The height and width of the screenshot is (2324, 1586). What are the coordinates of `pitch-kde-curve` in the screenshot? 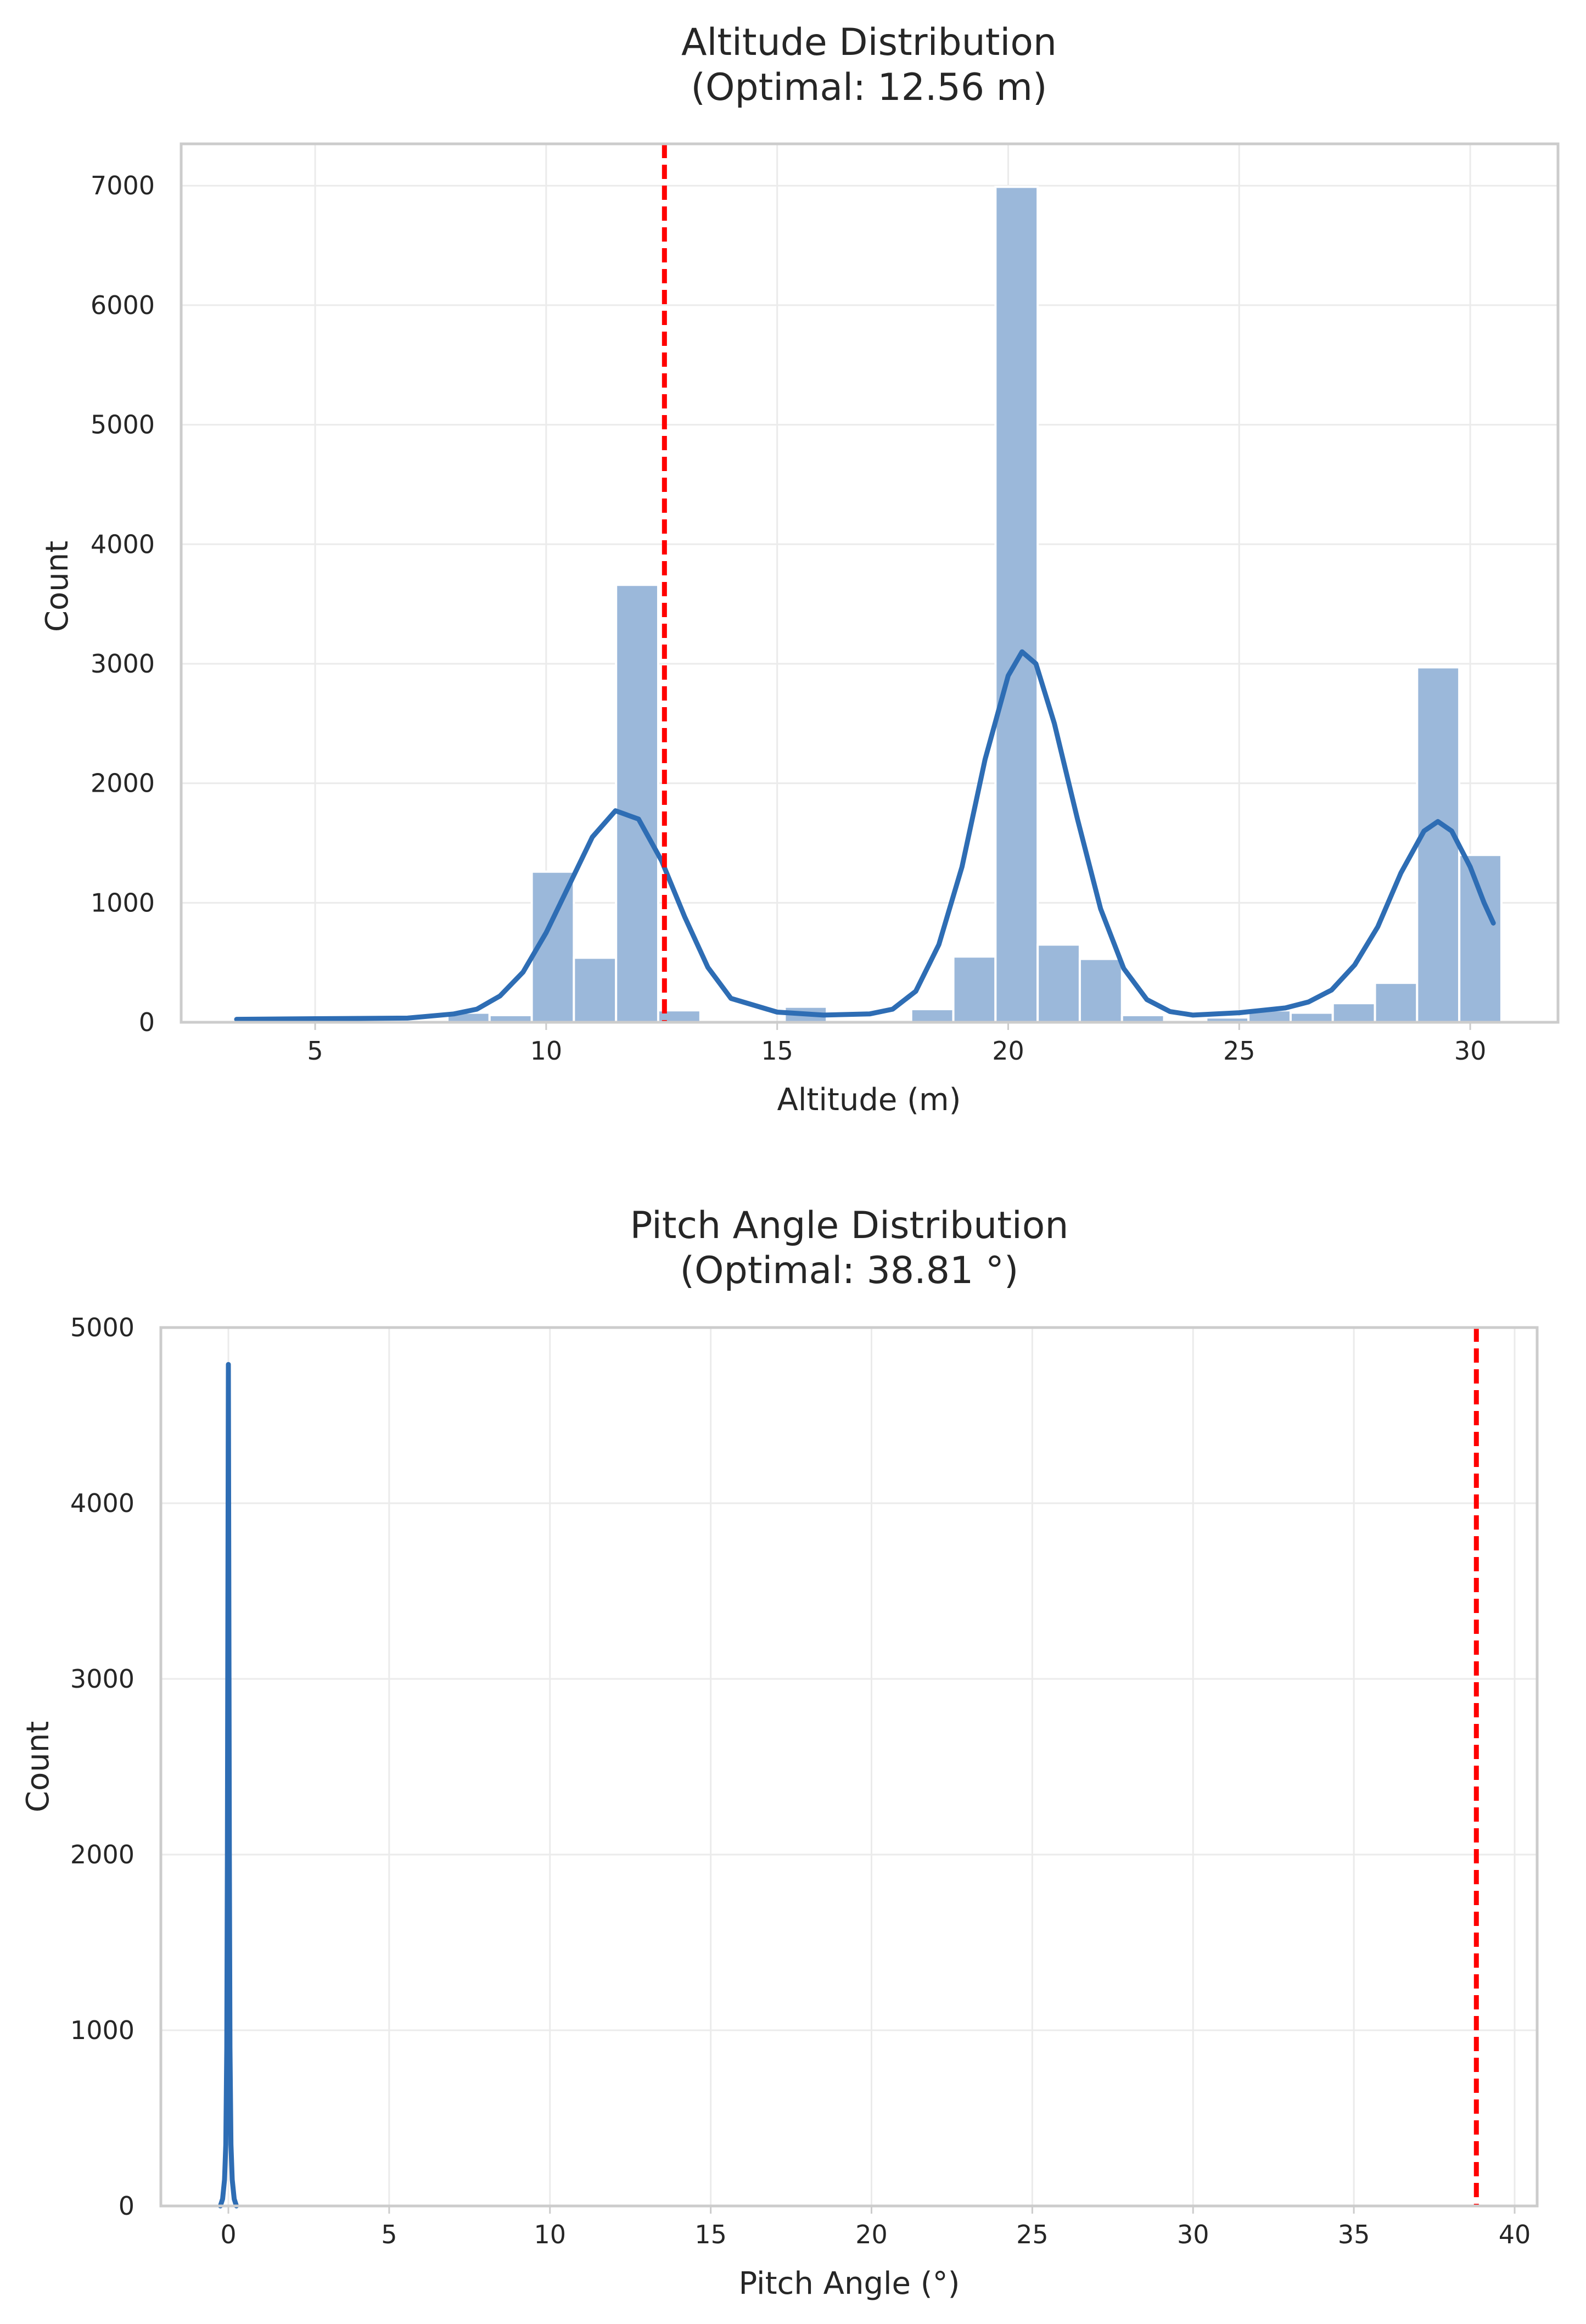 It's located at (228, 1786).